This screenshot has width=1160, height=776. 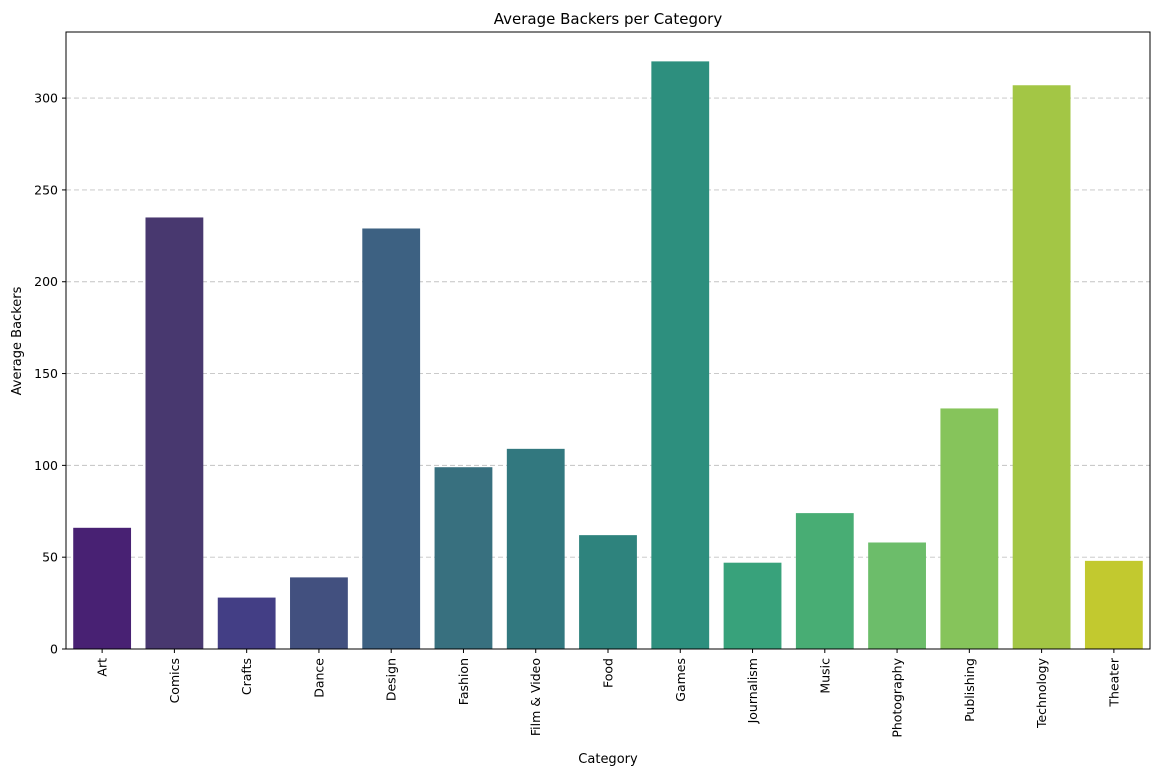 I want to click on chart-title: Average Backers per Category, so click(x=608, y=19).